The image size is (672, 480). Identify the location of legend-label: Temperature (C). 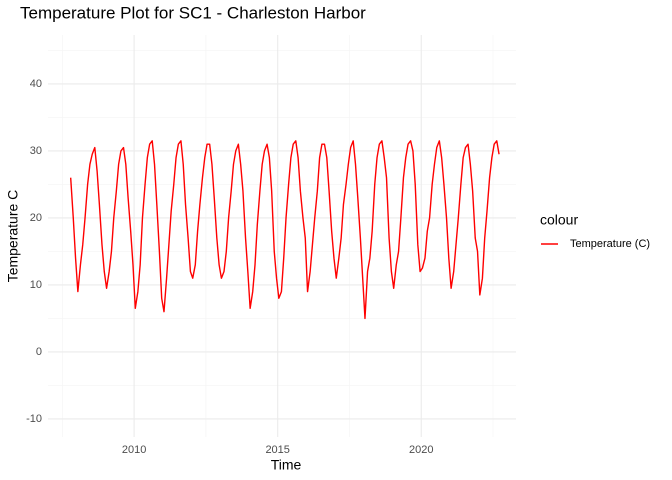
(610, 244).